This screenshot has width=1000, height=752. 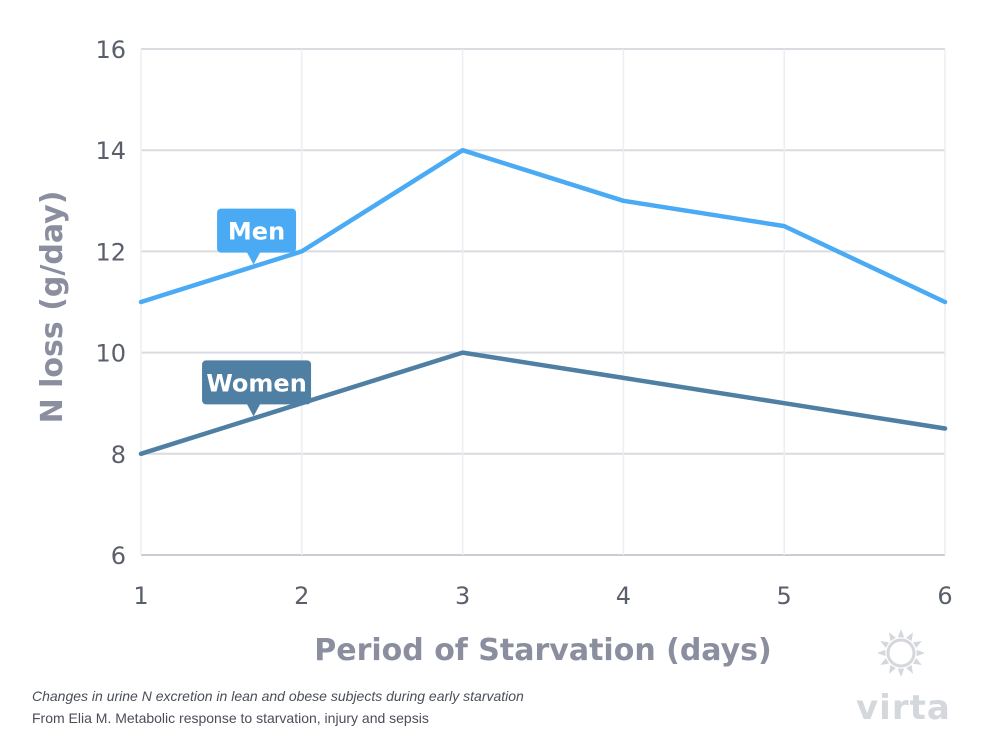 What do you see at coordinates (110, 151) in the screenshot?
I see `y-tick-label: 14` at bounding box center [110, 151].